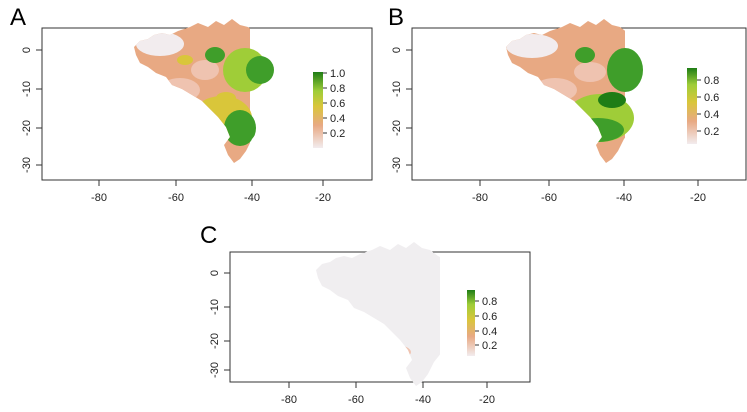 The image size is (747, 412). Describe the element at coordinates (318, 110) in the screenshot. I see `panel-a-colorbar` at that location.